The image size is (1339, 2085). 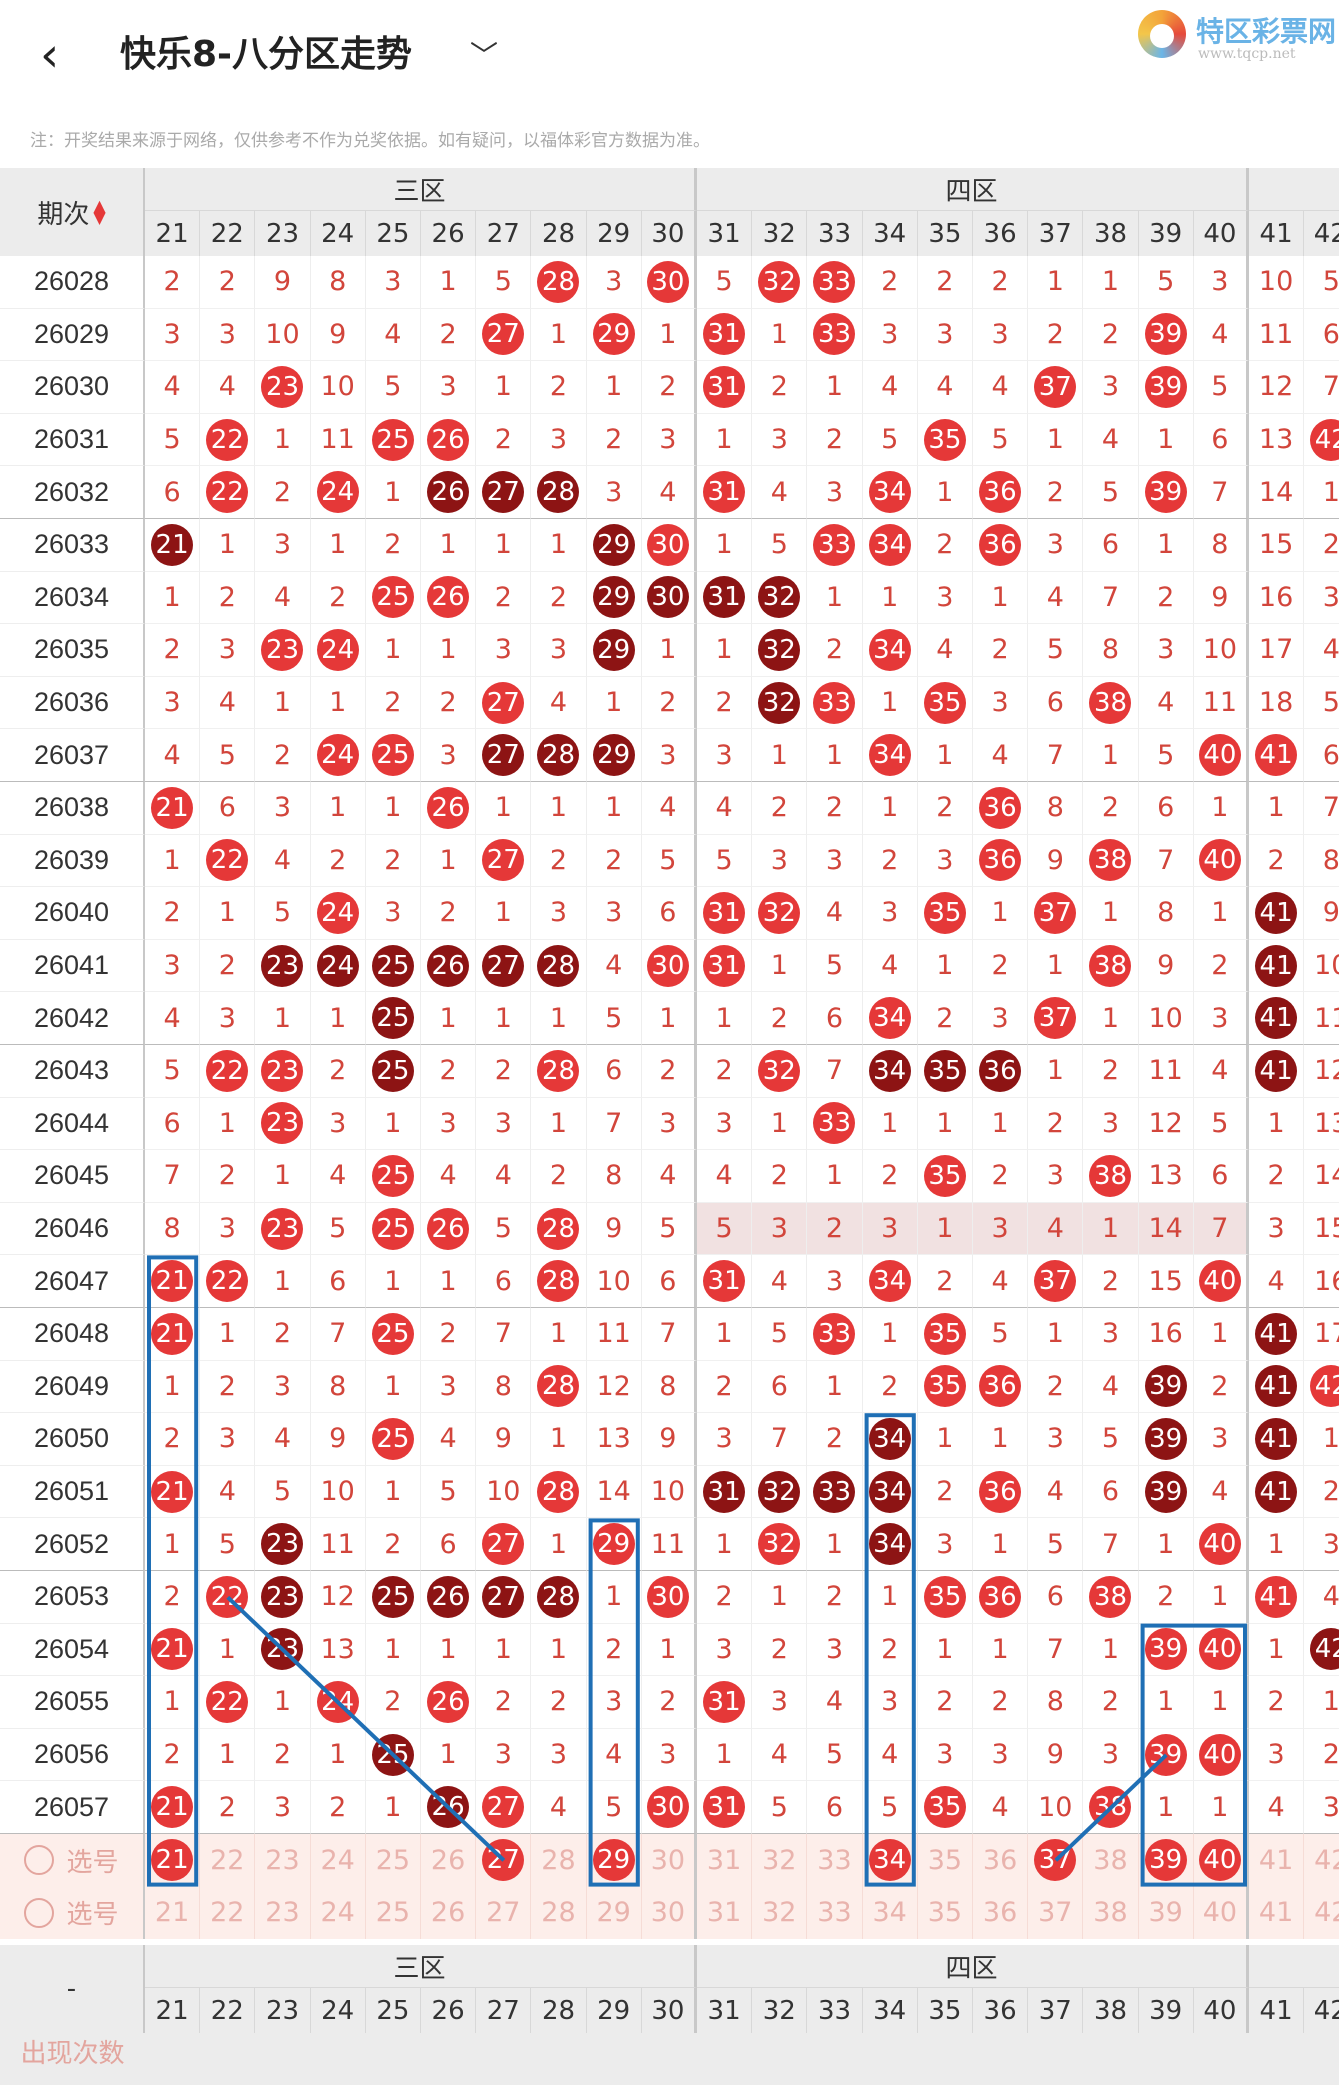 I want to click on selected-number-ball: 34, so click(x=889, y=1860).